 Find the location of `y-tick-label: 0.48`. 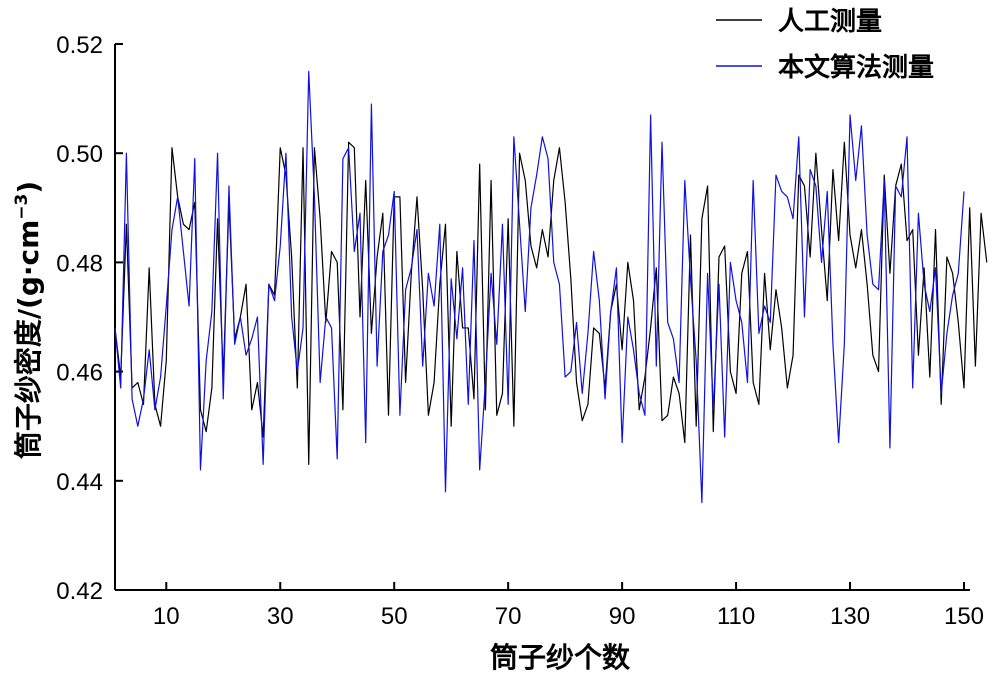

y-tick-label: 0.48 is located at coordinates (79, 263).